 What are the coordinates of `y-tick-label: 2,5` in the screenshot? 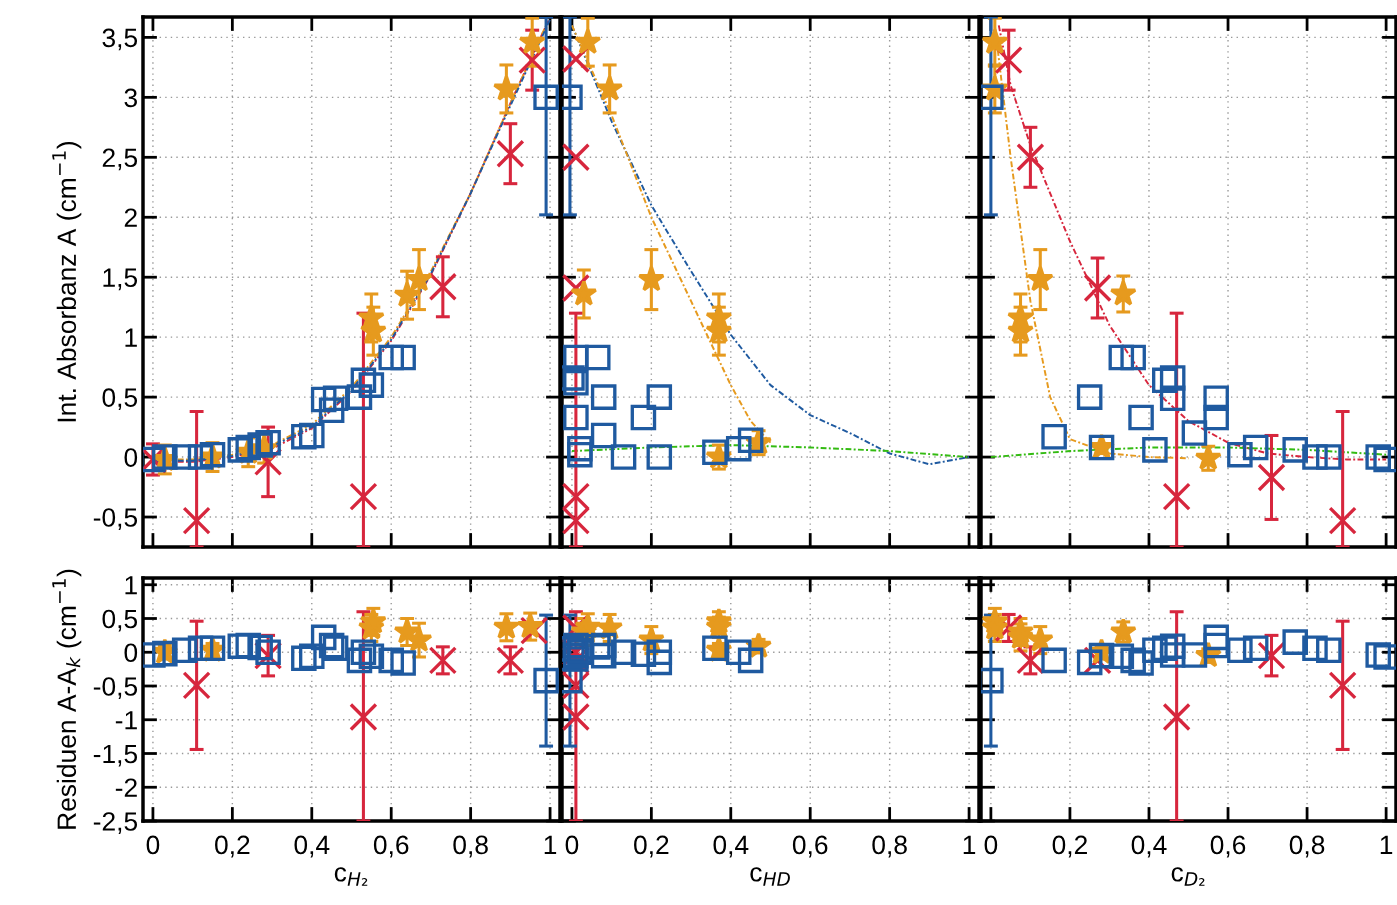 It's located at (120, 159).